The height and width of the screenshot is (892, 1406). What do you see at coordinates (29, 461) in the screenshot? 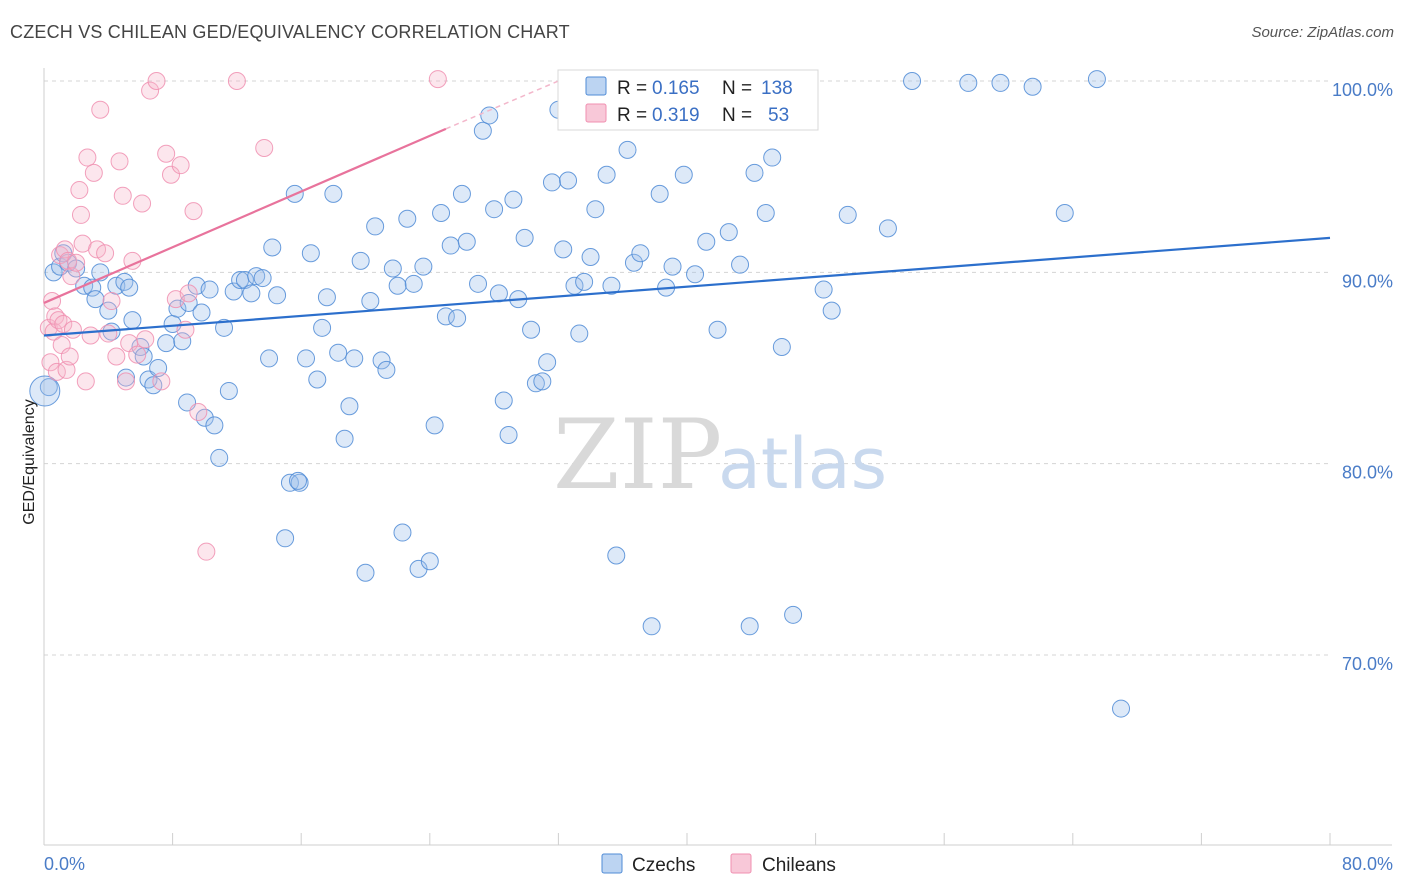
I see `y-axis-label: GED/Equivalency` at bounding box center [29, 461].